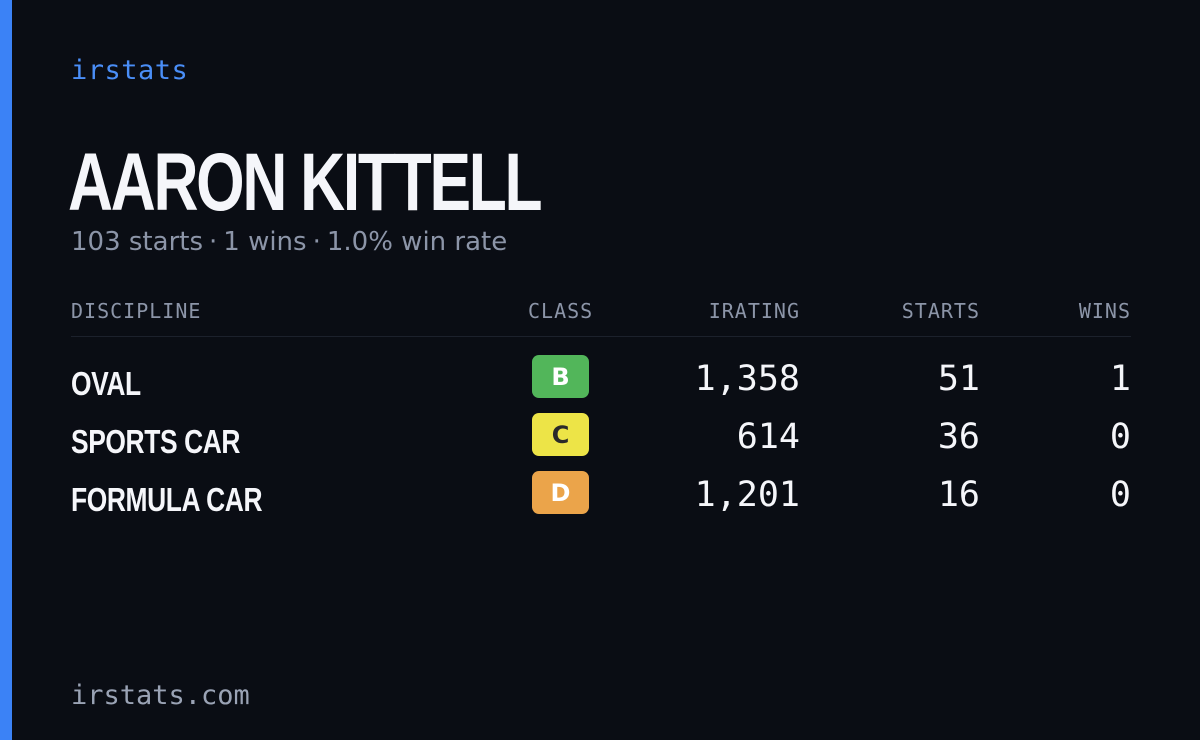  What do you see at coordinates (160, 695) in the screenshot?
I see `footer-url: irstats.com` at bounding box center [160, 695].